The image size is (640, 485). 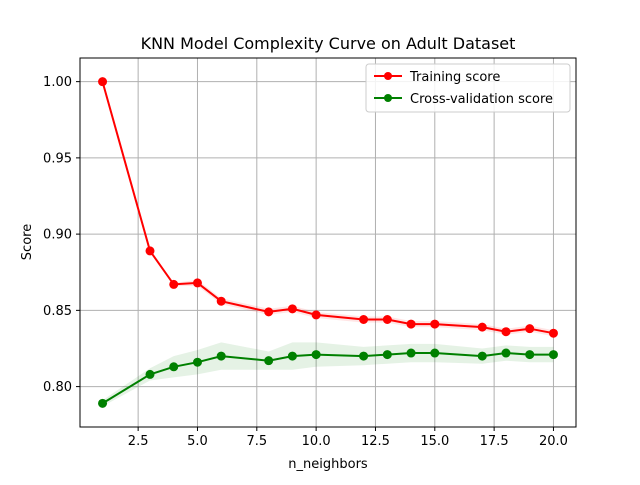 What do you see at coordinates (256, 441) in the screenshot?
I see `x-tick-label: 7.5` at bounding box center [256, 441].